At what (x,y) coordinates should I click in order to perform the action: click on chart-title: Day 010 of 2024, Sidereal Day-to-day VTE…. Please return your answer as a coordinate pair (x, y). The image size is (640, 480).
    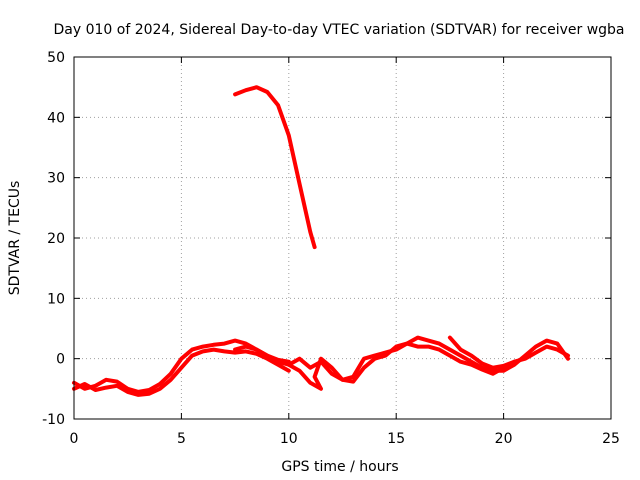
    Looking at the image, I should click on (338, 30).